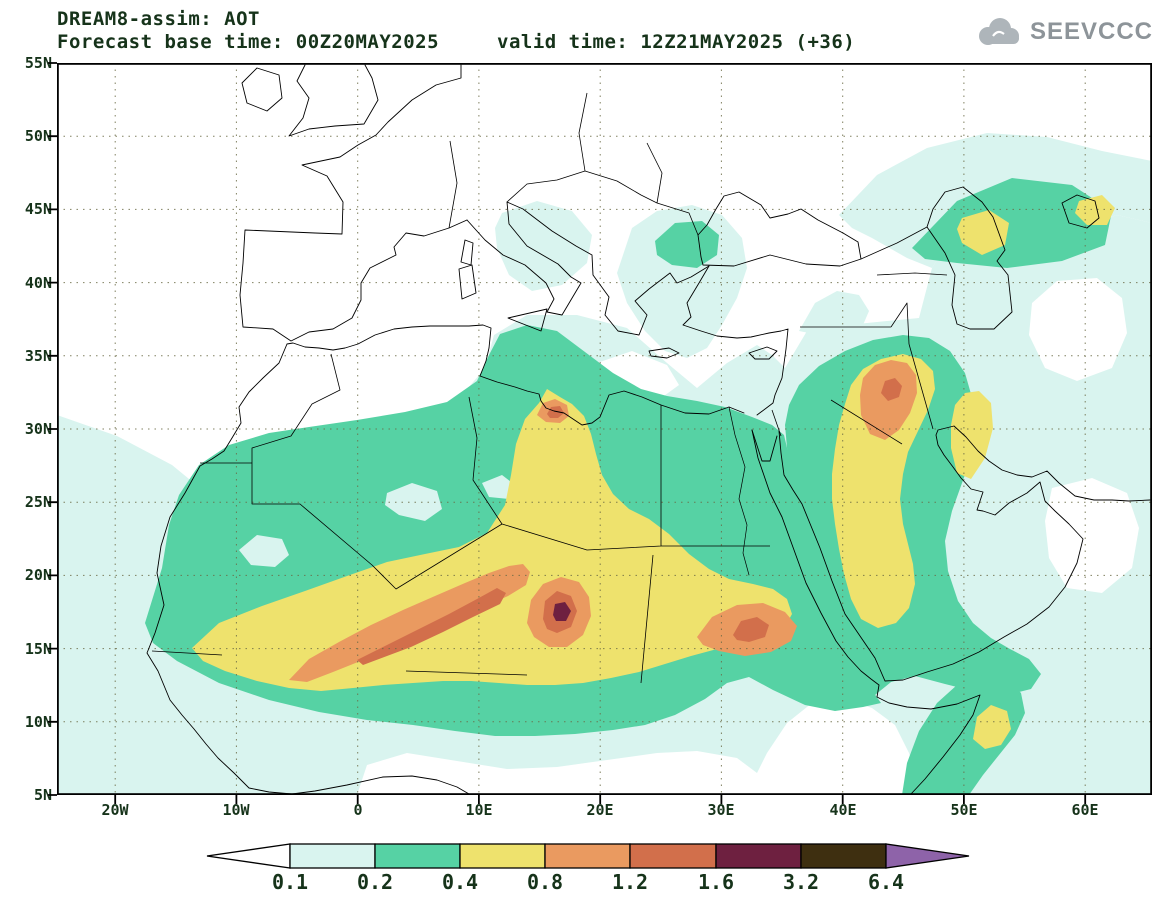 This screenshot has width=1165, height=905. What do you see at coordinates (779, 229) in the screenshot?
I see `coast-black-sea` at bounding box center [779, 229].